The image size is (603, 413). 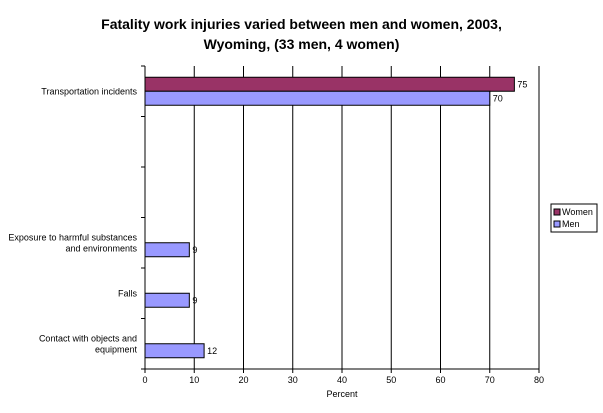 I want to click on x-tick-label-0: 0, so click(x=144, y=380).